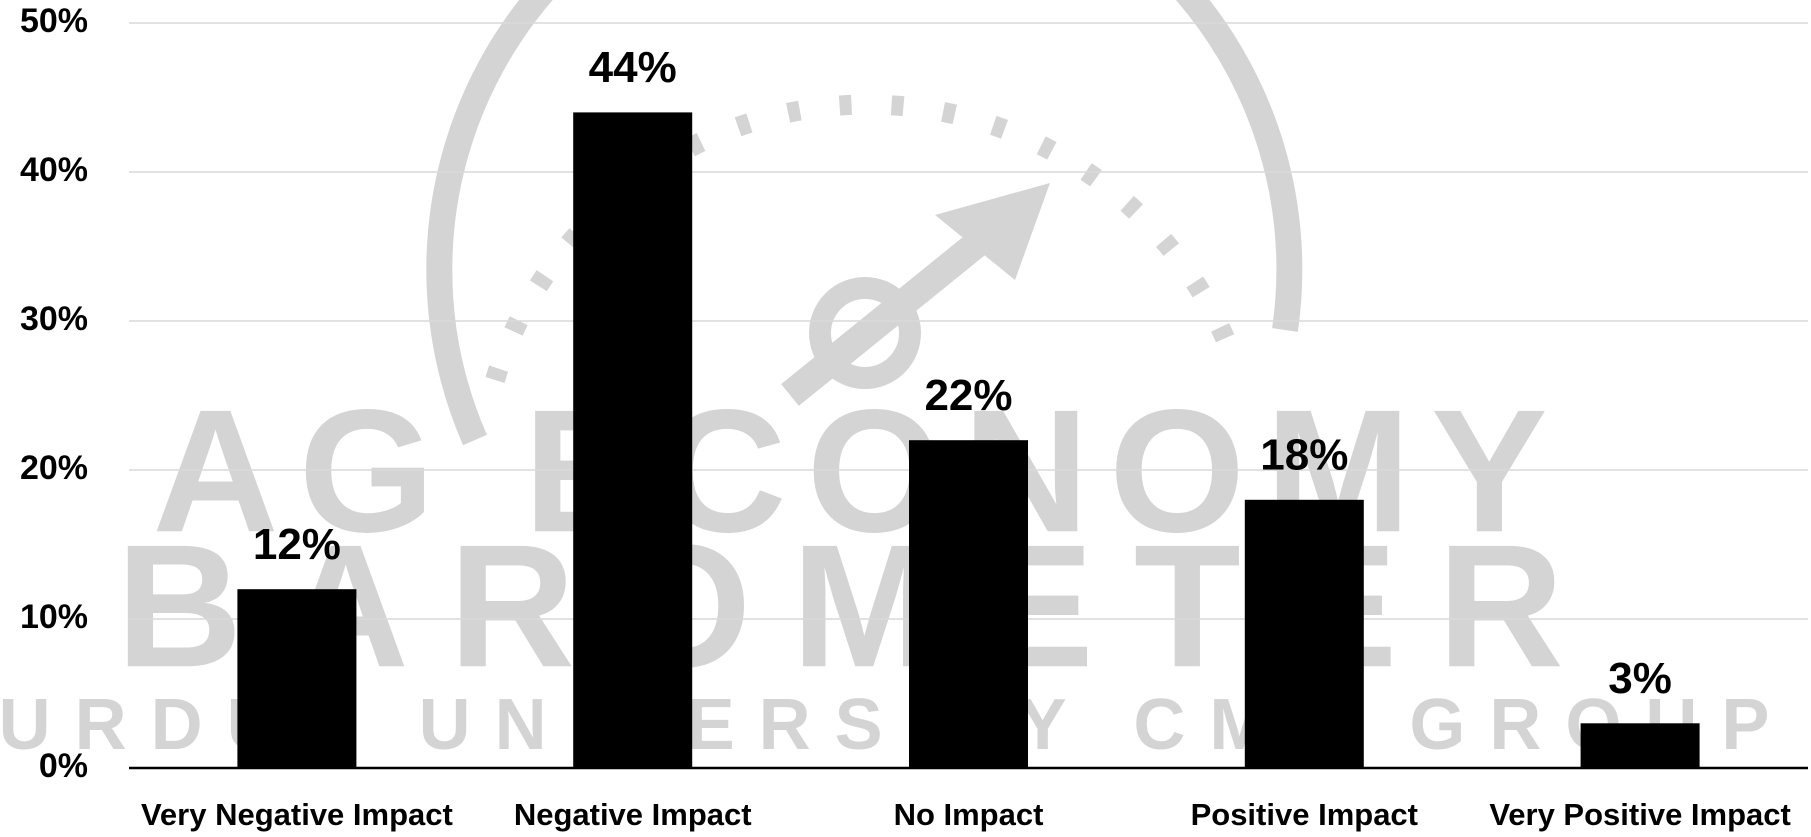 The height and width of the screenshot is (837, 1811). I want to click on x-tick-label: Very Negative Impact, so click(297, 814).